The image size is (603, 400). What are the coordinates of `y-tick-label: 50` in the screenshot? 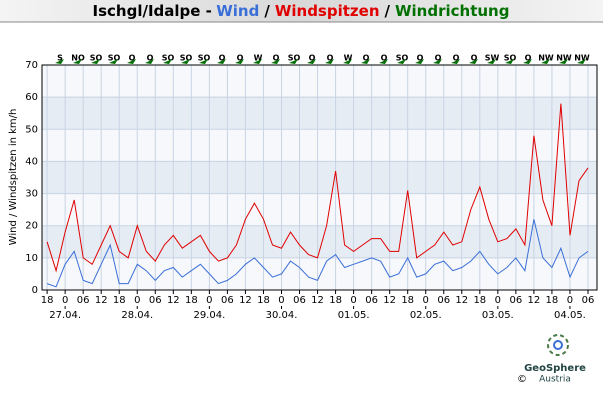 It's located at (31, 129).